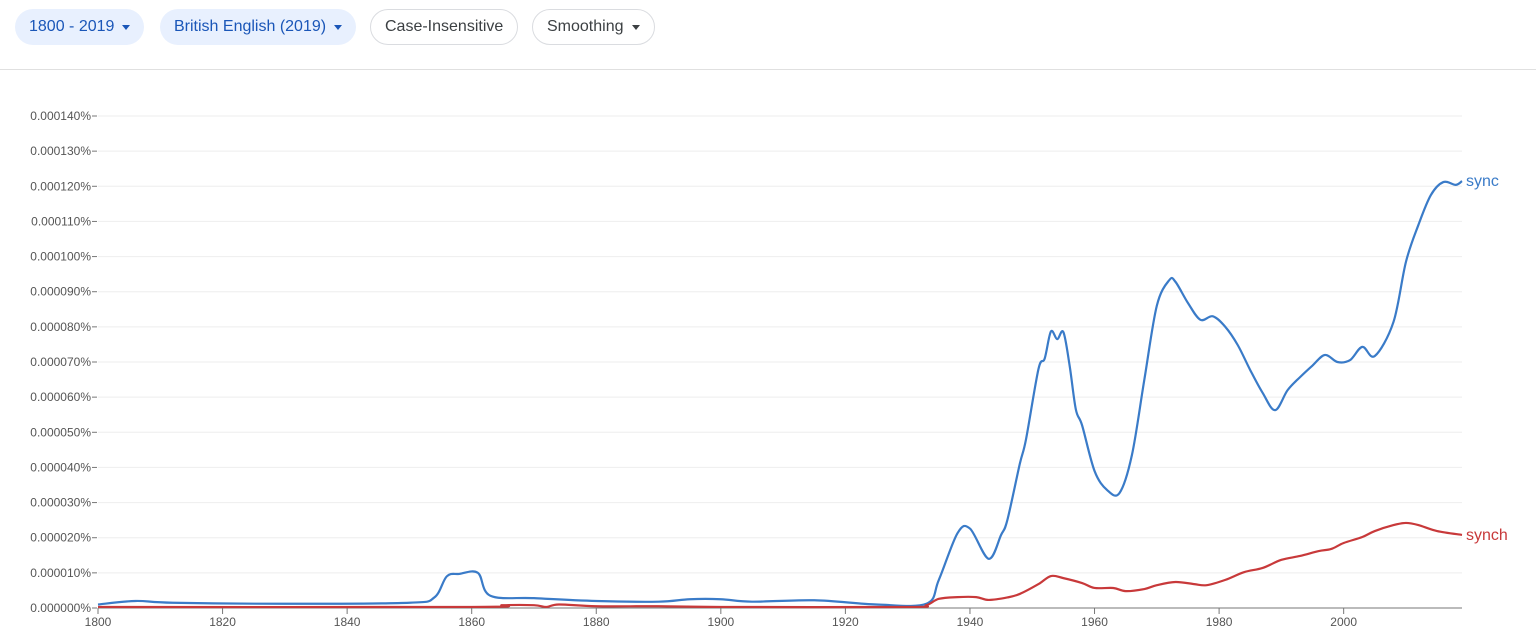 The height and width of the screenshot is (643, 1536). What do you see at coordinates (61, 221) in the screenshot?
I see `y-tick-label: 0.000110%` at bounding box center [61, 221].